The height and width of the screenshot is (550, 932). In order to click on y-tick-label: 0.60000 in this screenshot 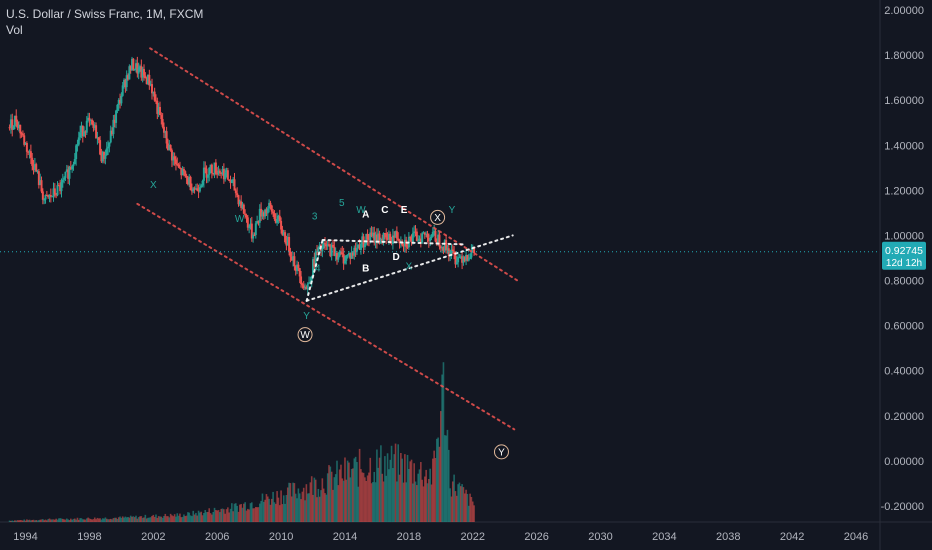, I will do `click(904, 327)`.